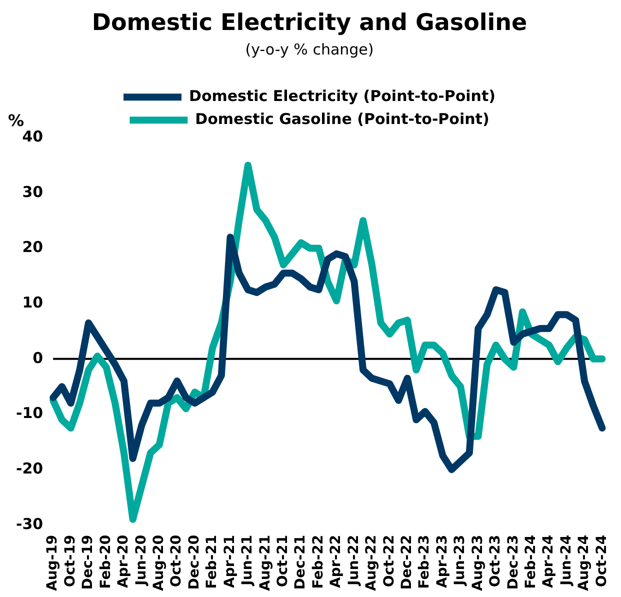  Describe the element at coordinates (310, 23) in the screenshot. I see `chart-title: Domestic Electricity and Gasoline` at that location.